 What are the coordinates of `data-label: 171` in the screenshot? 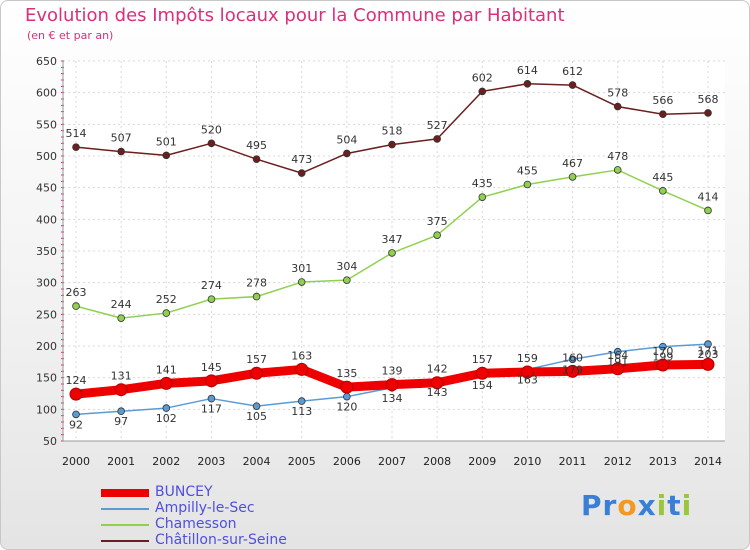 It's located at (708, 350).